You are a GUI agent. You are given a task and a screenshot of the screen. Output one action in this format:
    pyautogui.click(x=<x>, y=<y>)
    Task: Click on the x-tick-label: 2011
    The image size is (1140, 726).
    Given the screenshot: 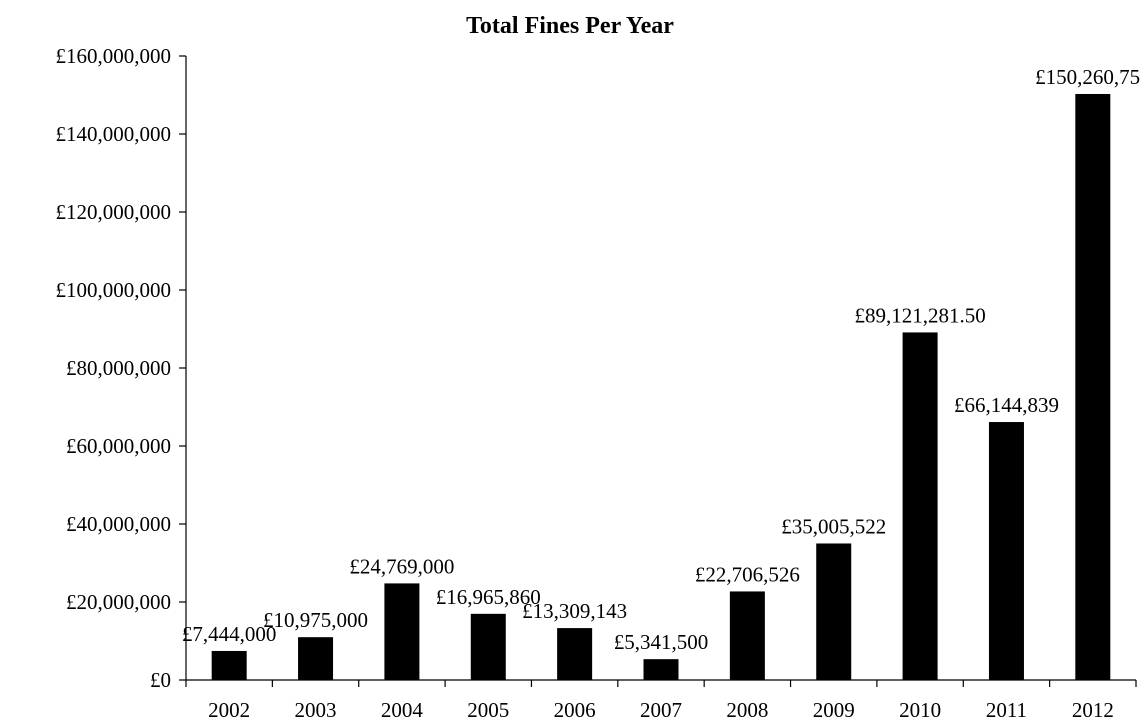 What is the action you would take?
    pyautogui.click(x=1006, y=710)
    